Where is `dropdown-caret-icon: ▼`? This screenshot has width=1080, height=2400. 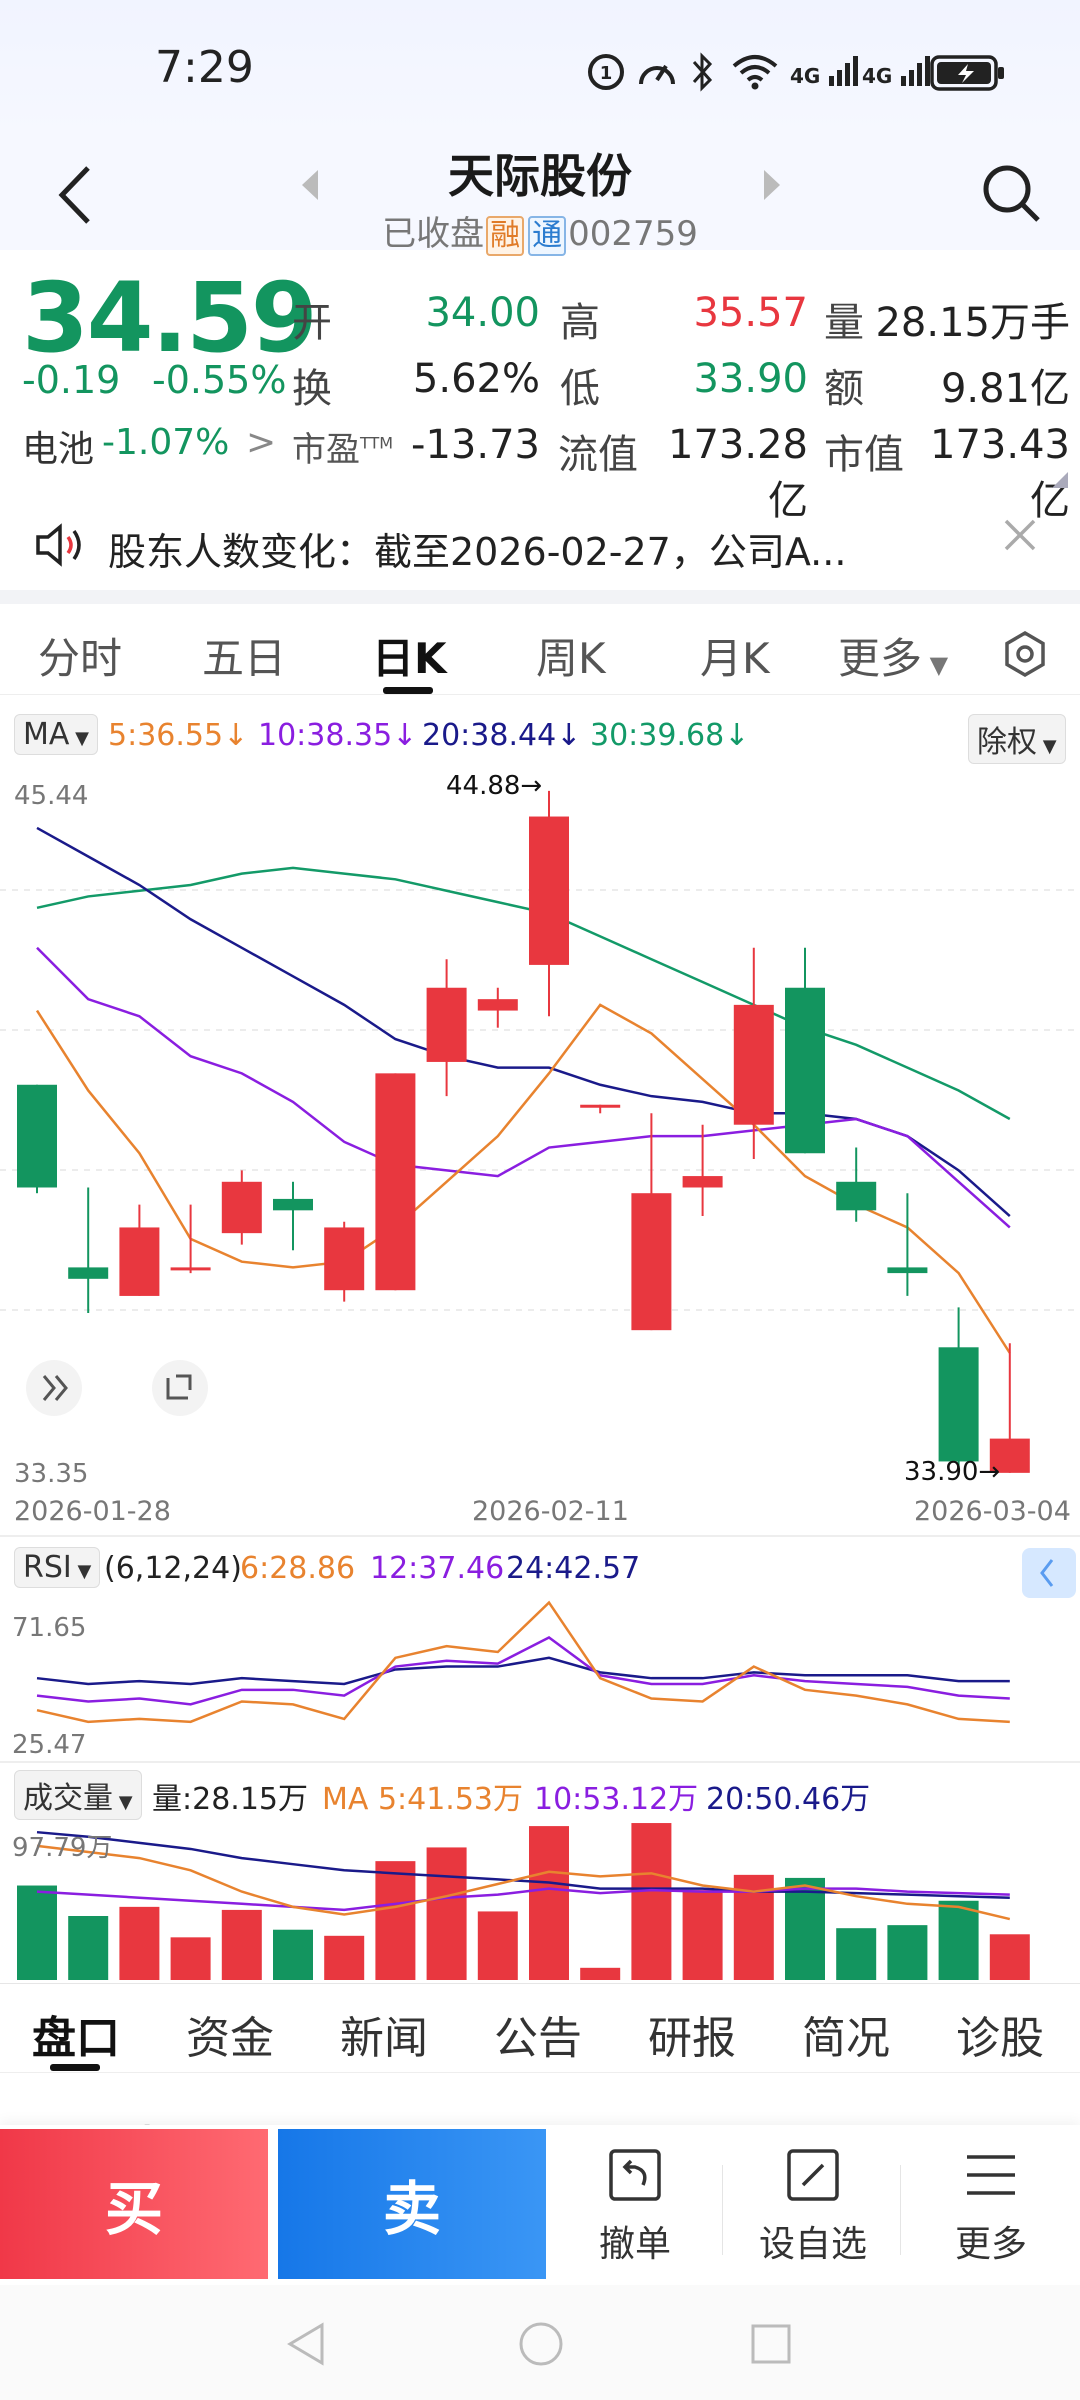
dropdown-caret-icon: ▼ is located at coordinates (1047, 746).